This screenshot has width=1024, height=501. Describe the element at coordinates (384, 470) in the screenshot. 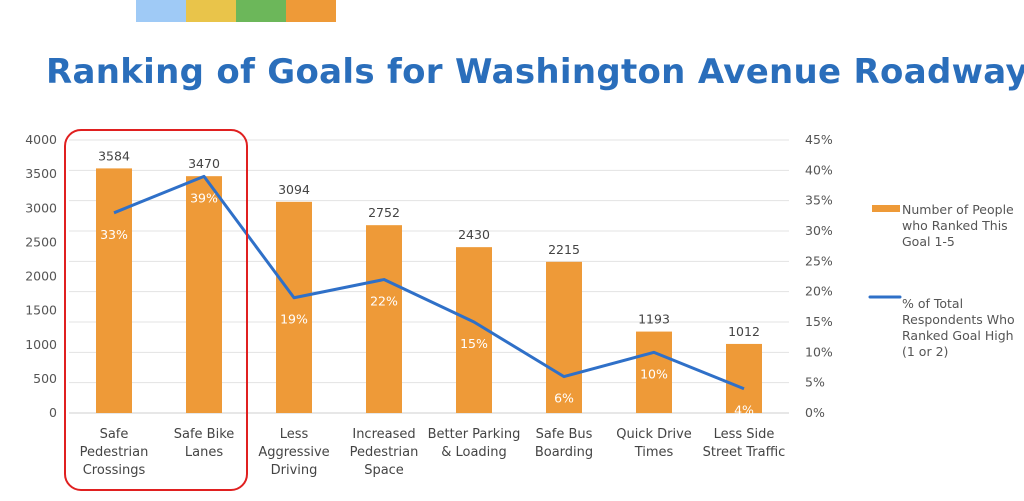

I see `category-label: Space` at that location.